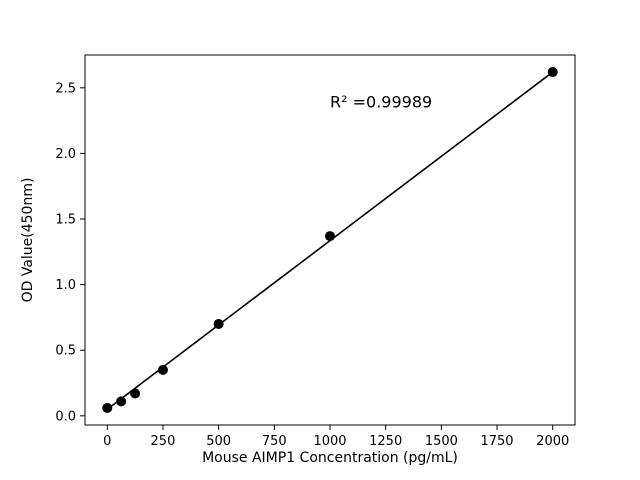  Describe the element at coordinates (552, 441) in the screenshot. I see `x-tick-label: 2000` at that location.